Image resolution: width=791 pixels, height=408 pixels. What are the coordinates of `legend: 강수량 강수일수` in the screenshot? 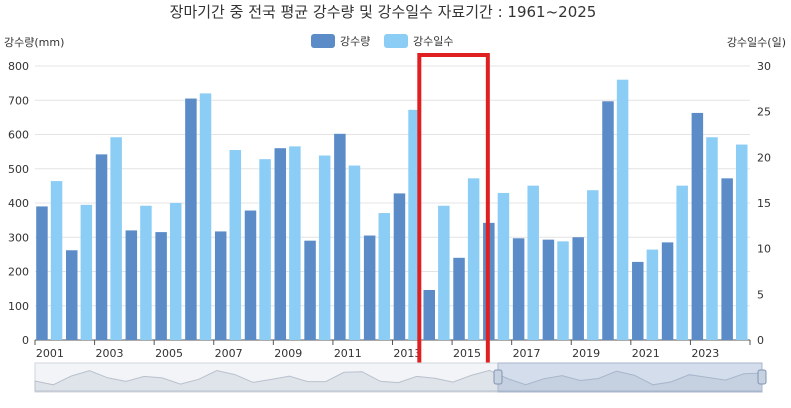 It's located at (382, 41).